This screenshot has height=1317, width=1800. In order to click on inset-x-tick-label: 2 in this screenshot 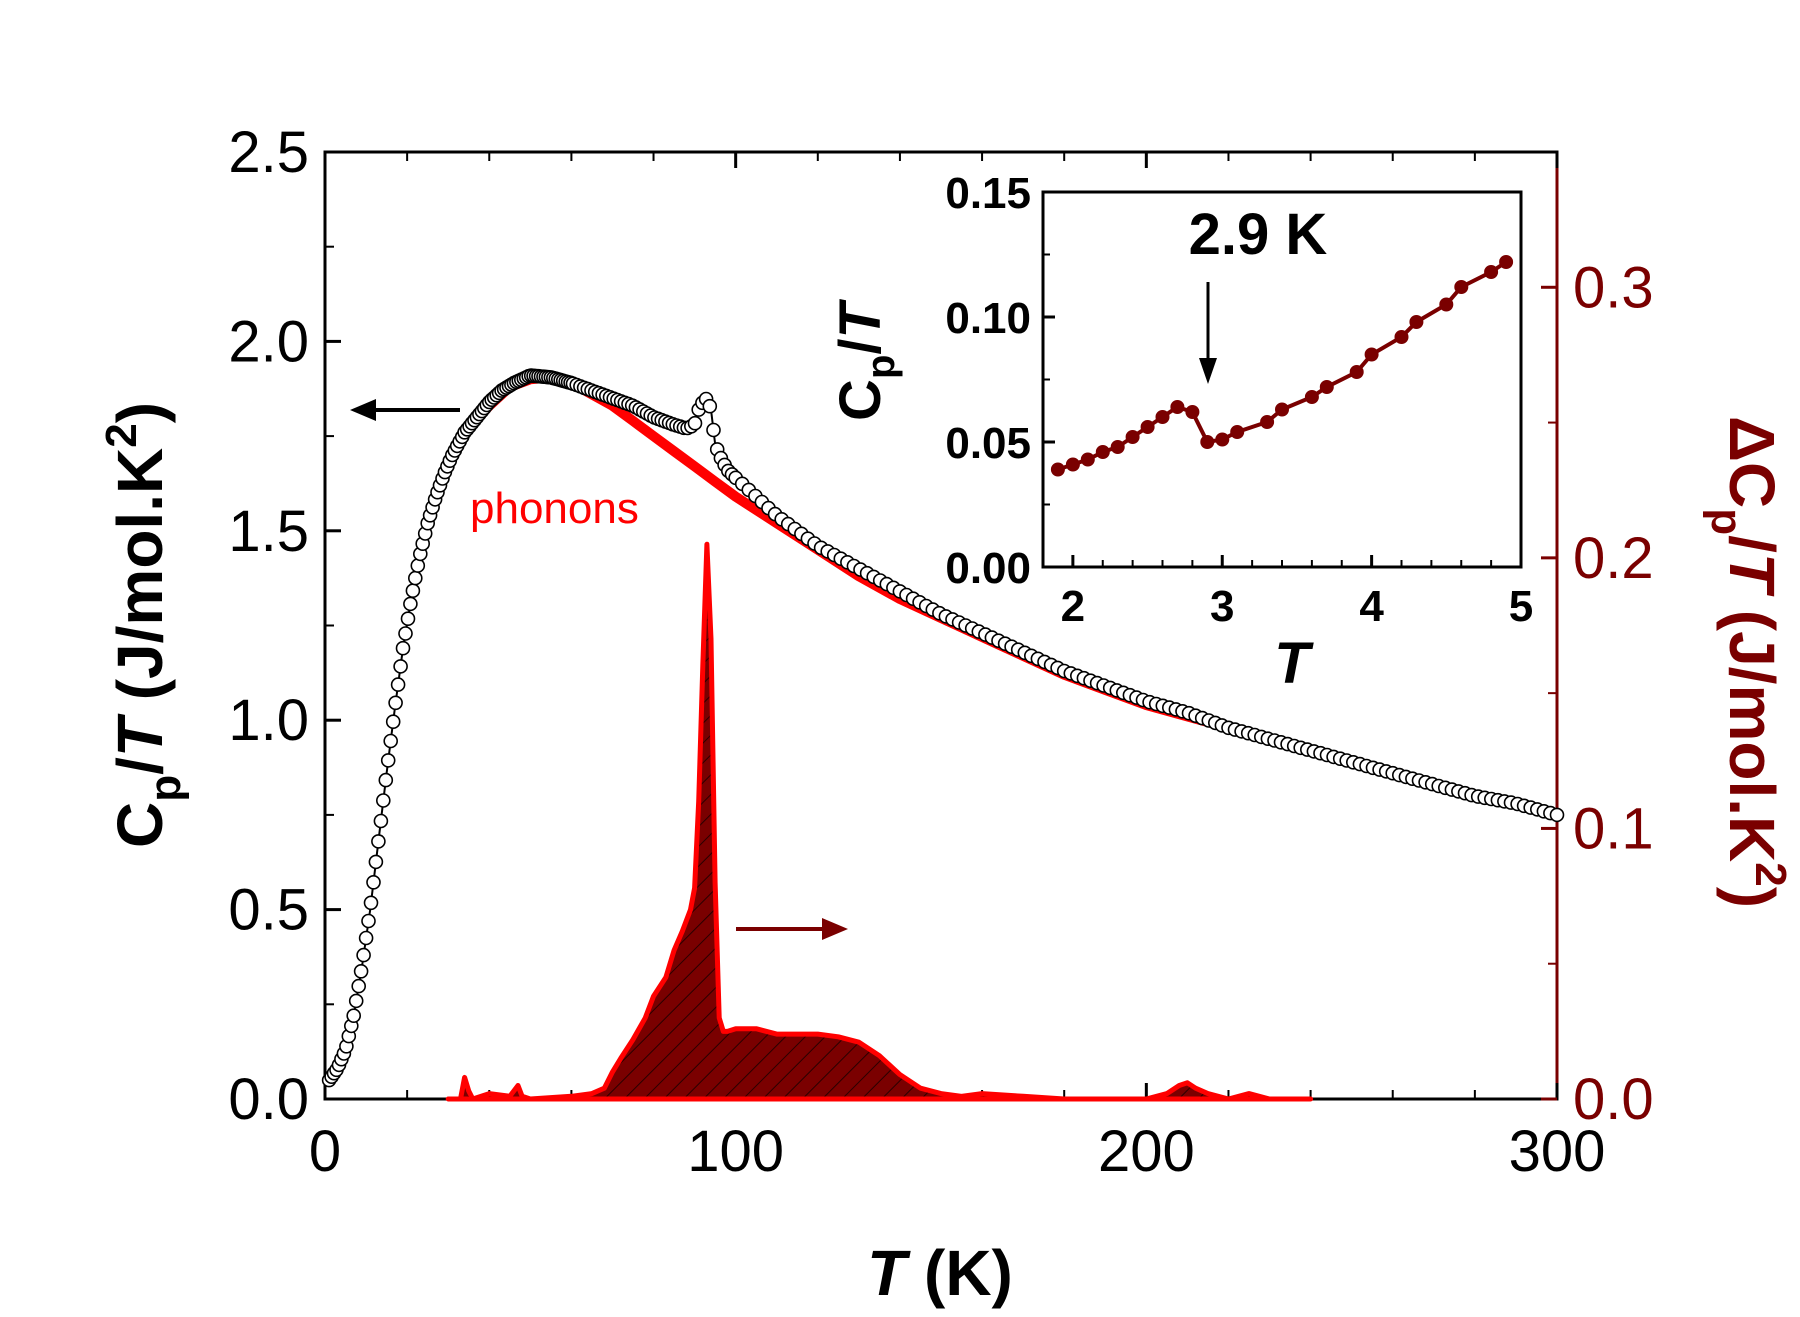, I will do `click(1073, 606)`.